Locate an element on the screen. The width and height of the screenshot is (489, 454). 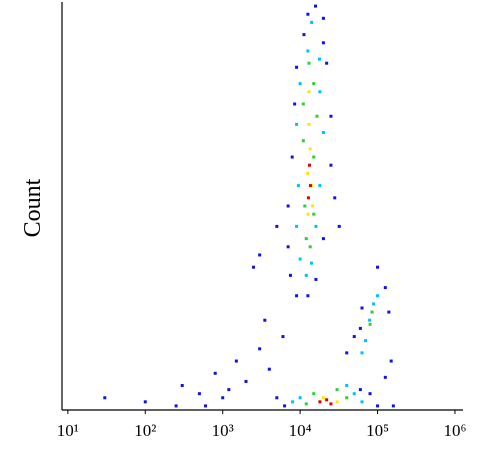
x-tick-label: 10³ is located at coordinates (223, 430).